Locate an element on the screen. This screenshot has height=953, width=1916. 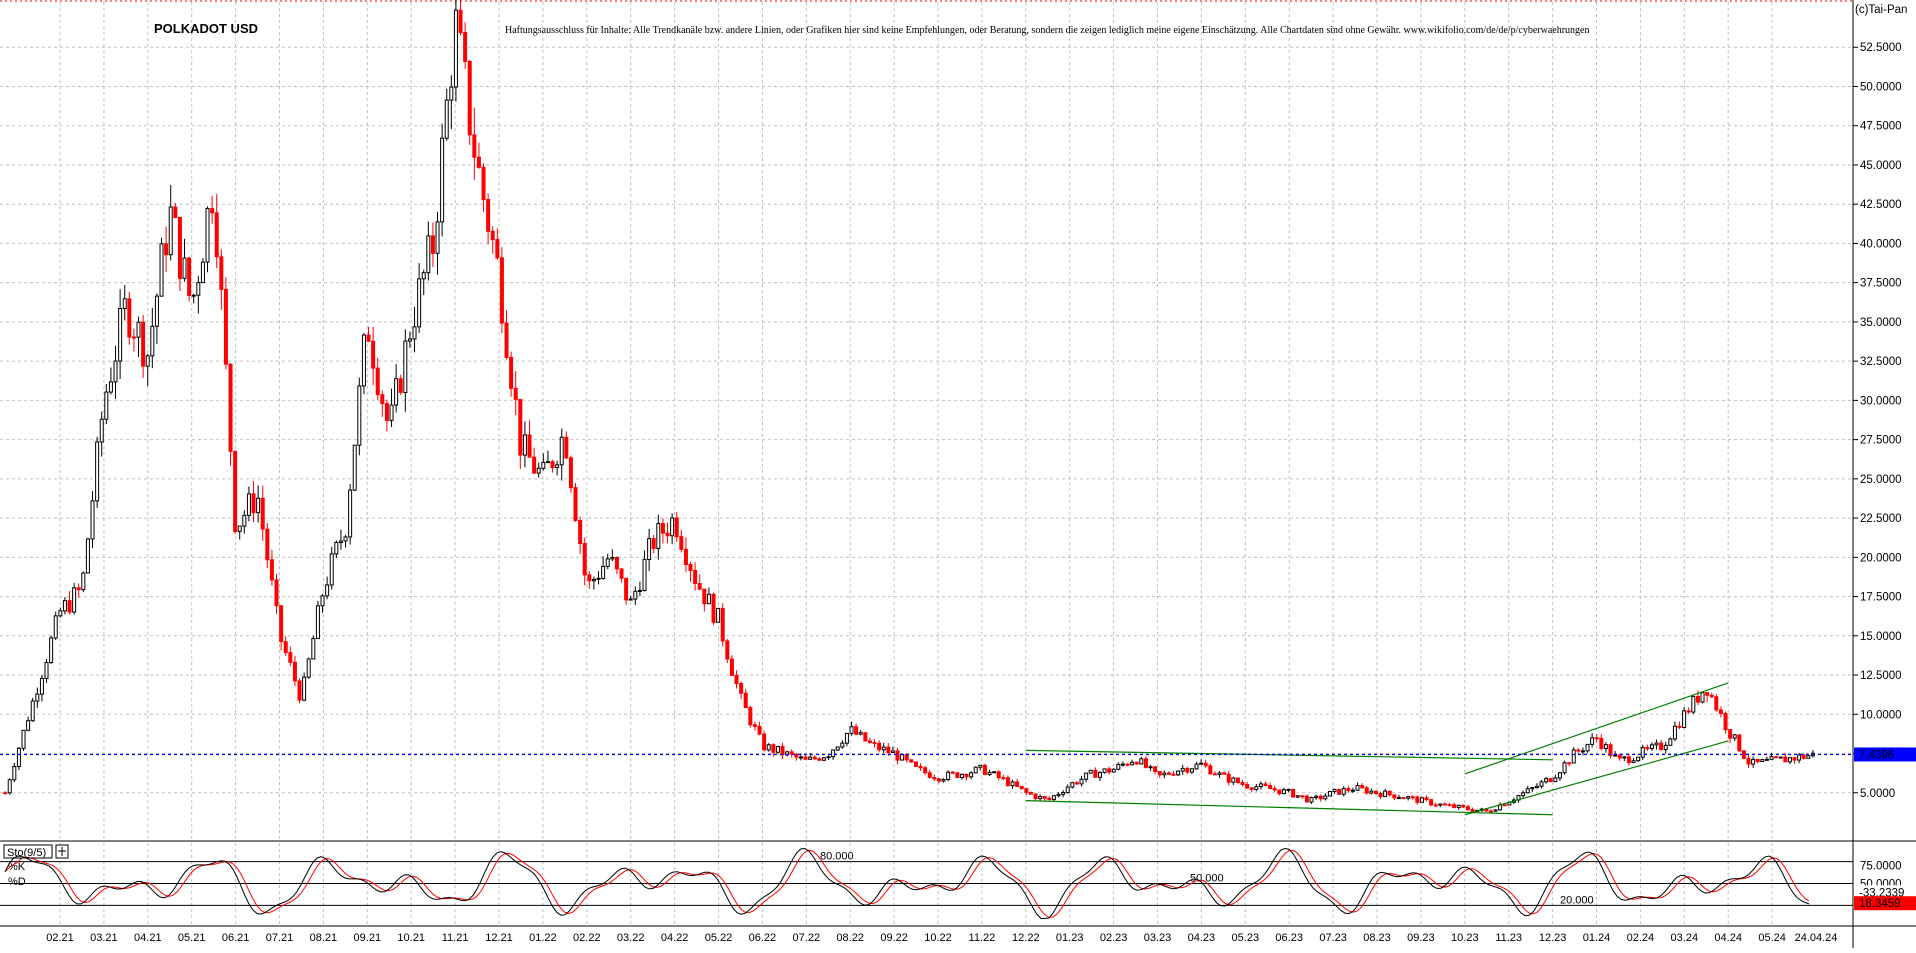
x-tick-label: 11.23 is located at coordinates (1508, 938).